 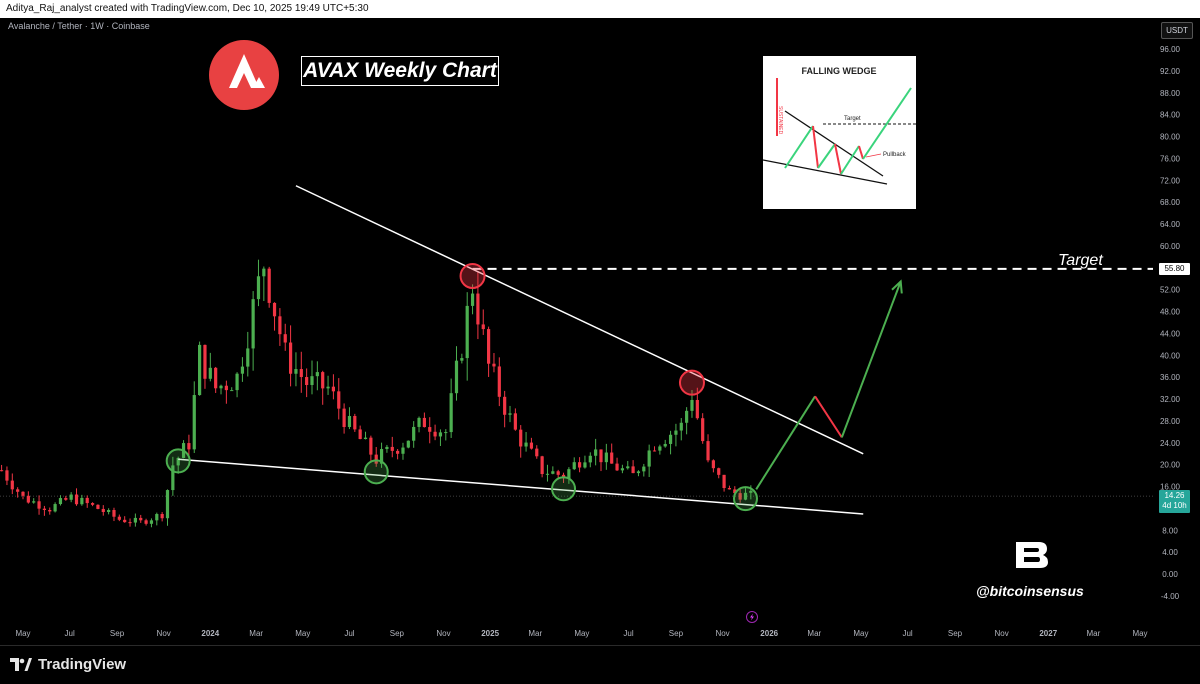 I want to click on tradingview-logo-text: TradingView, so click(x=82, y=664).